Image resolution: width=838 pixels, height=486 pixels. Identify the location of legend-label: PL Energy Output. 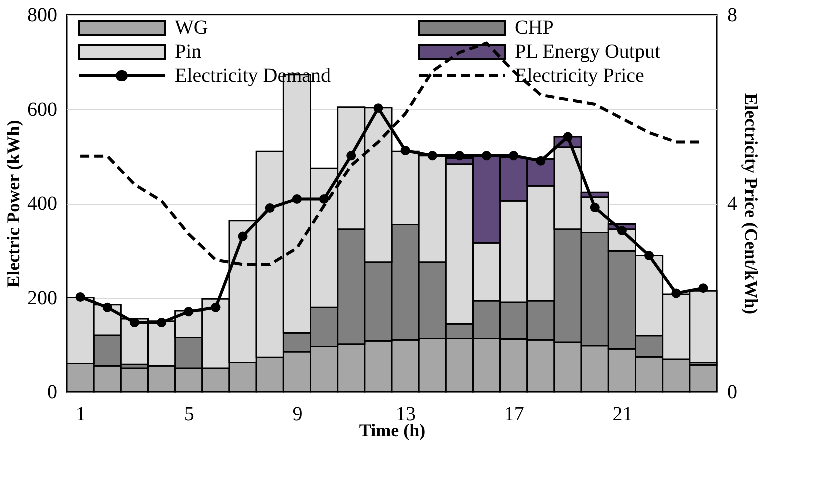
(588, 52).